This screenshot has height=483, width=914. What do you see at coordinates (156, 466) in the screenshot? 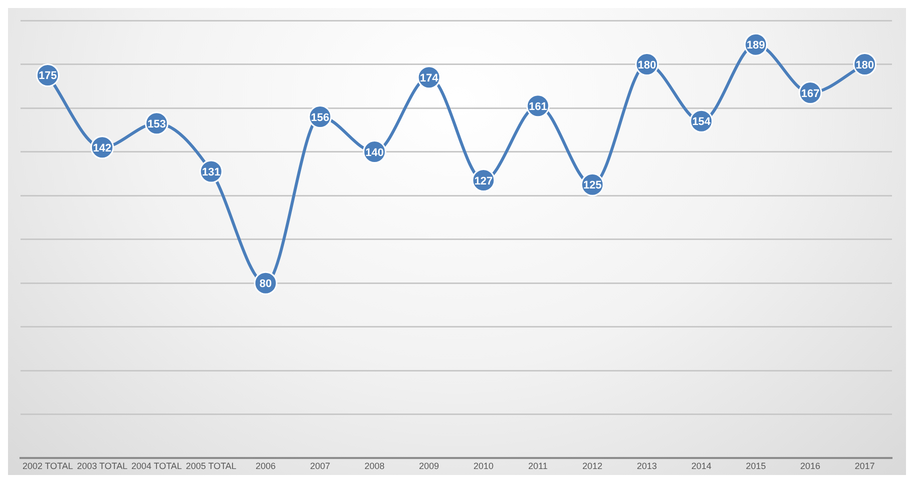
I see `x-tick-label: 2004 TOTAL` at bounding box center [156, 466].